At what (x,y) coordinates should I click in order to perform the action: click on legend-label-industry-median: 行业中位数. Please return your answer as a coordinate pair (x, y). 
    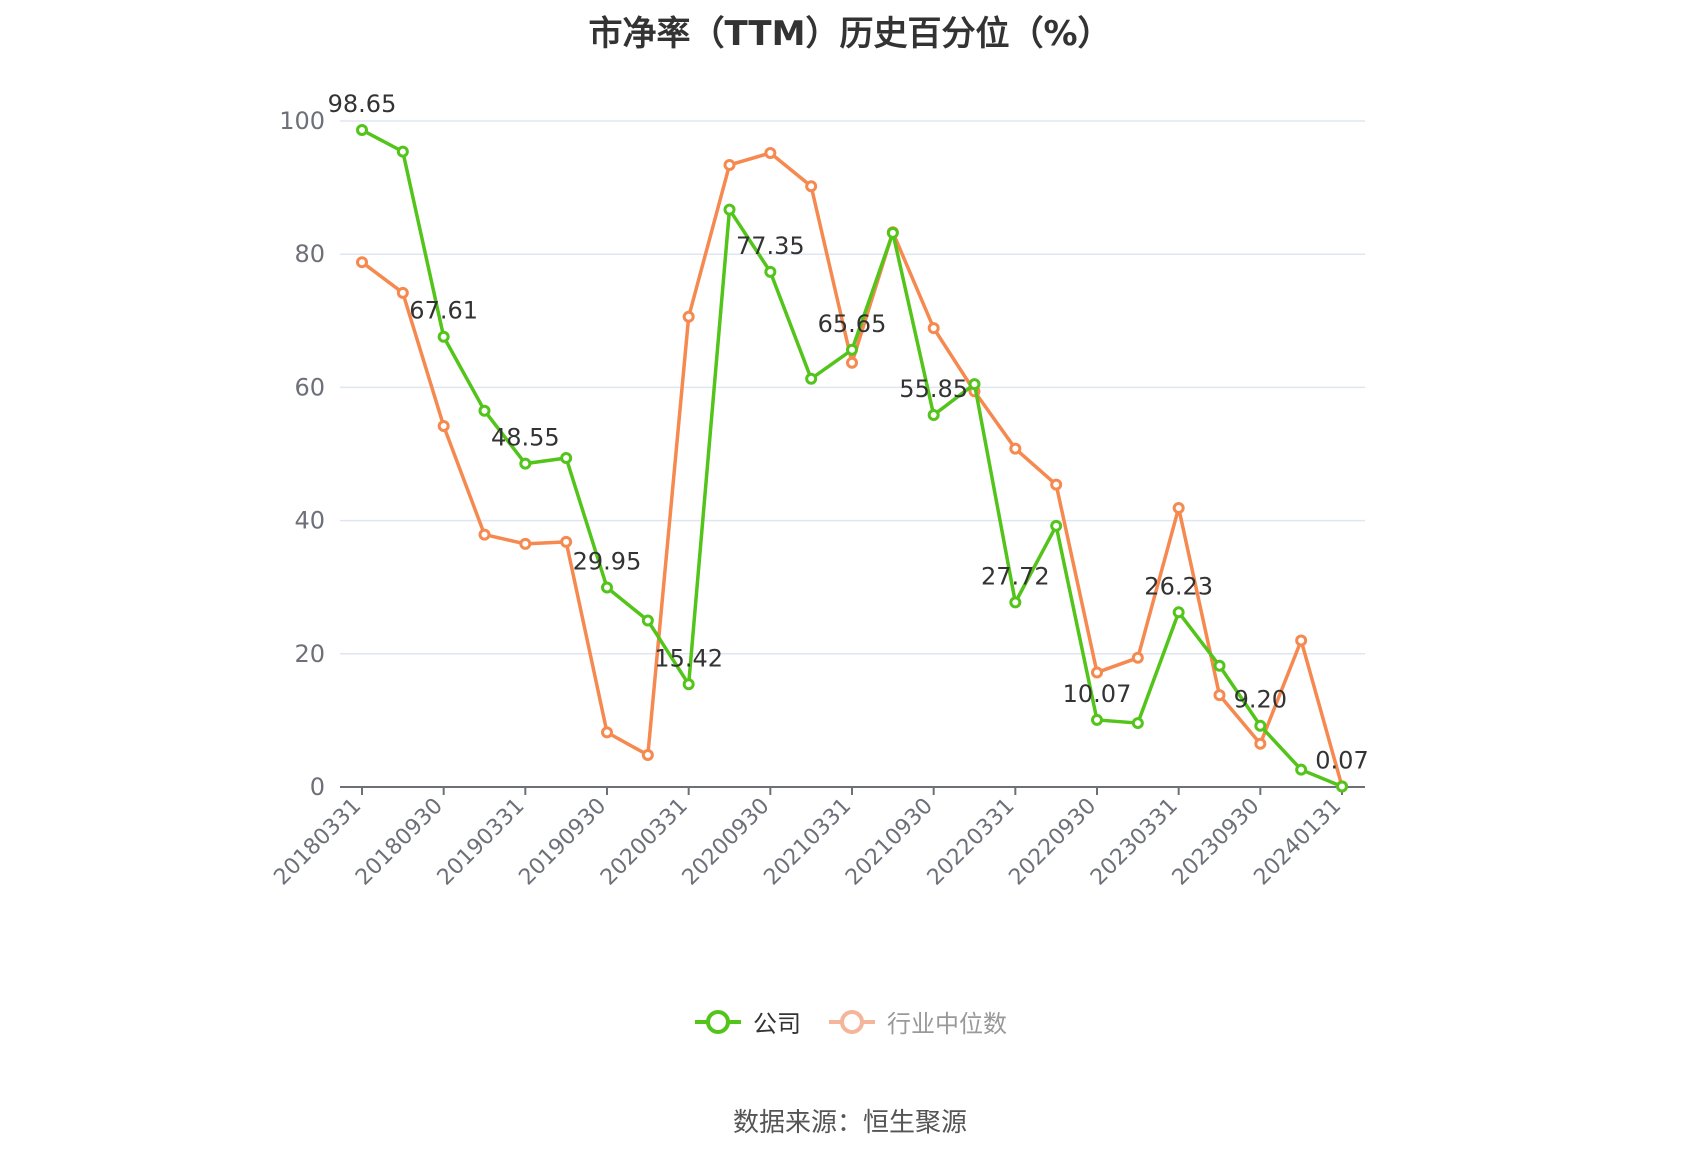
    Looking at the image, I should click on (947, 1024).